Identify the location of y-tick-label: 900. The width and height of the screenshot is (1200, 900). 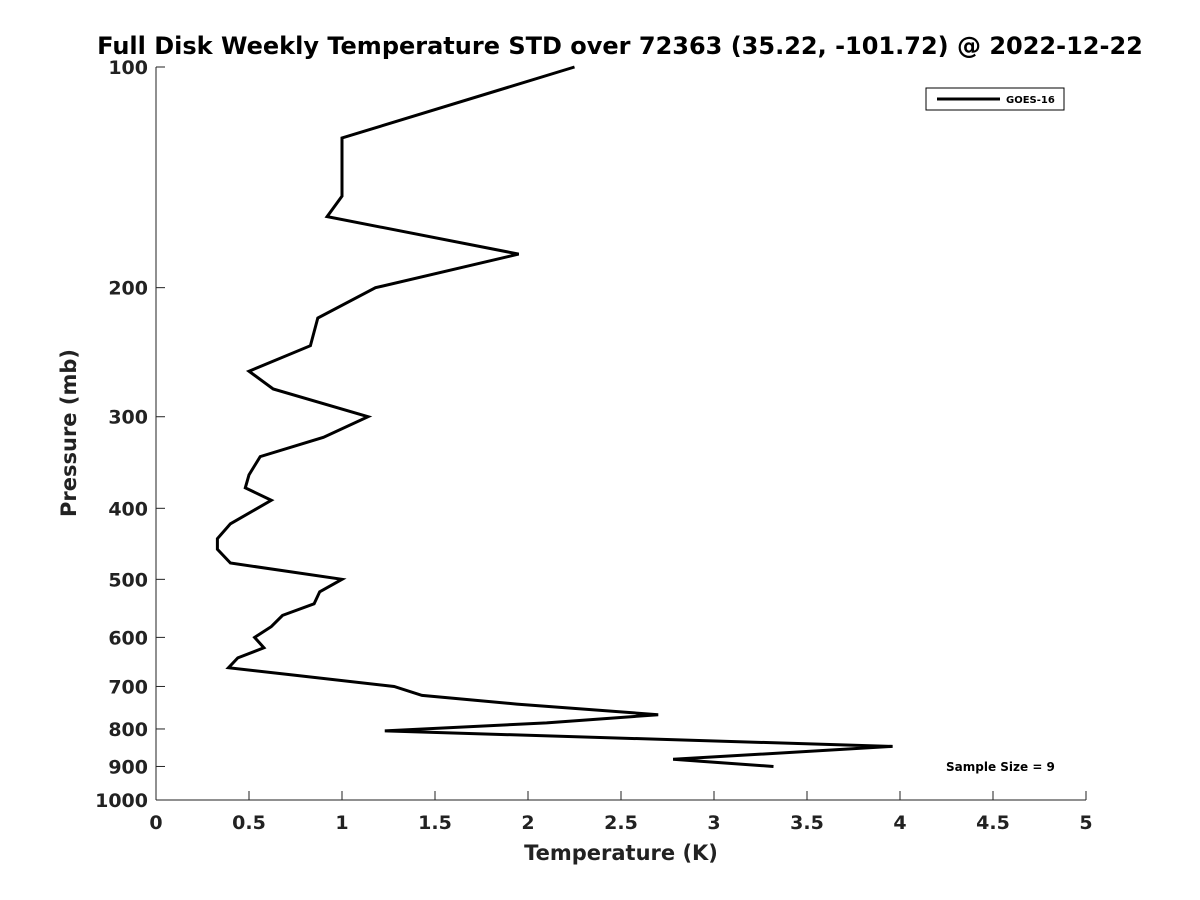
(128, 767).